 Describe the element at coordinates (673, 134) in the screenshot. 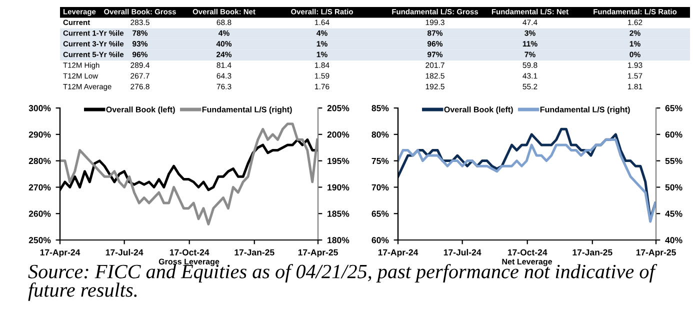

I see `y2-tick-label: 60%` at that location.